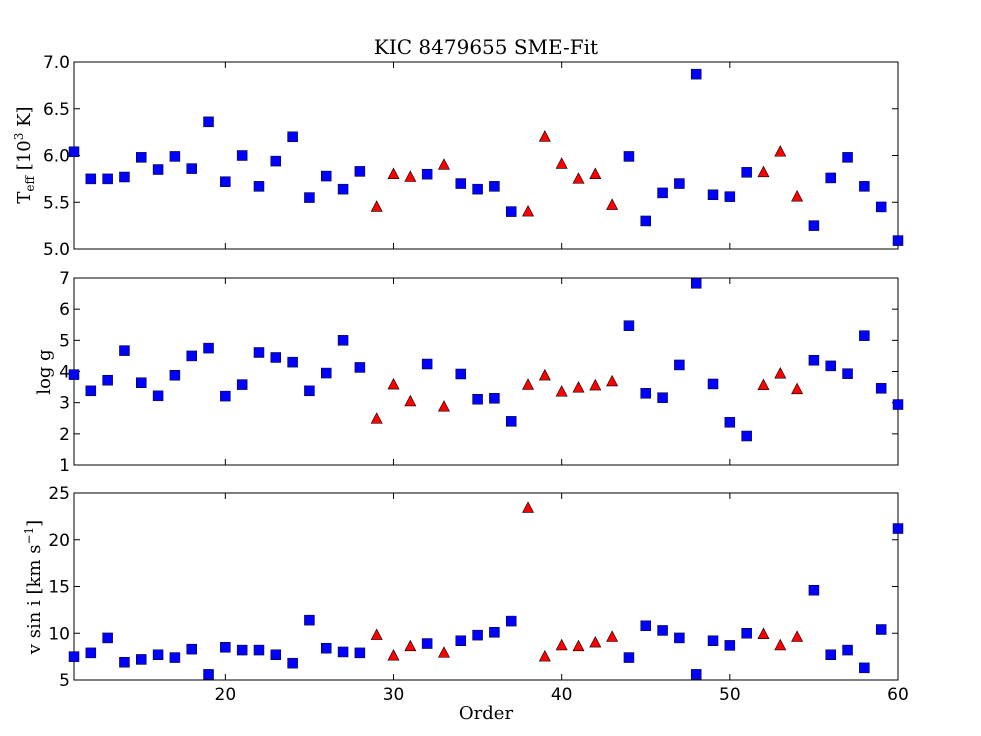 The image size is (981, 736). Describe the element at coordinates (59, 494) in the screenshot. I see `vsini-ytick-label: 25` at that location.